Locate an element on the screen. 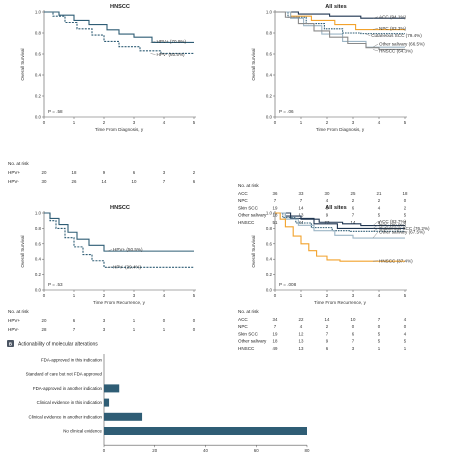 The width and height of the screenshot is (474, 474). bar-category-label: Clinical evidence in another indication is located at coordinates (66, 416).